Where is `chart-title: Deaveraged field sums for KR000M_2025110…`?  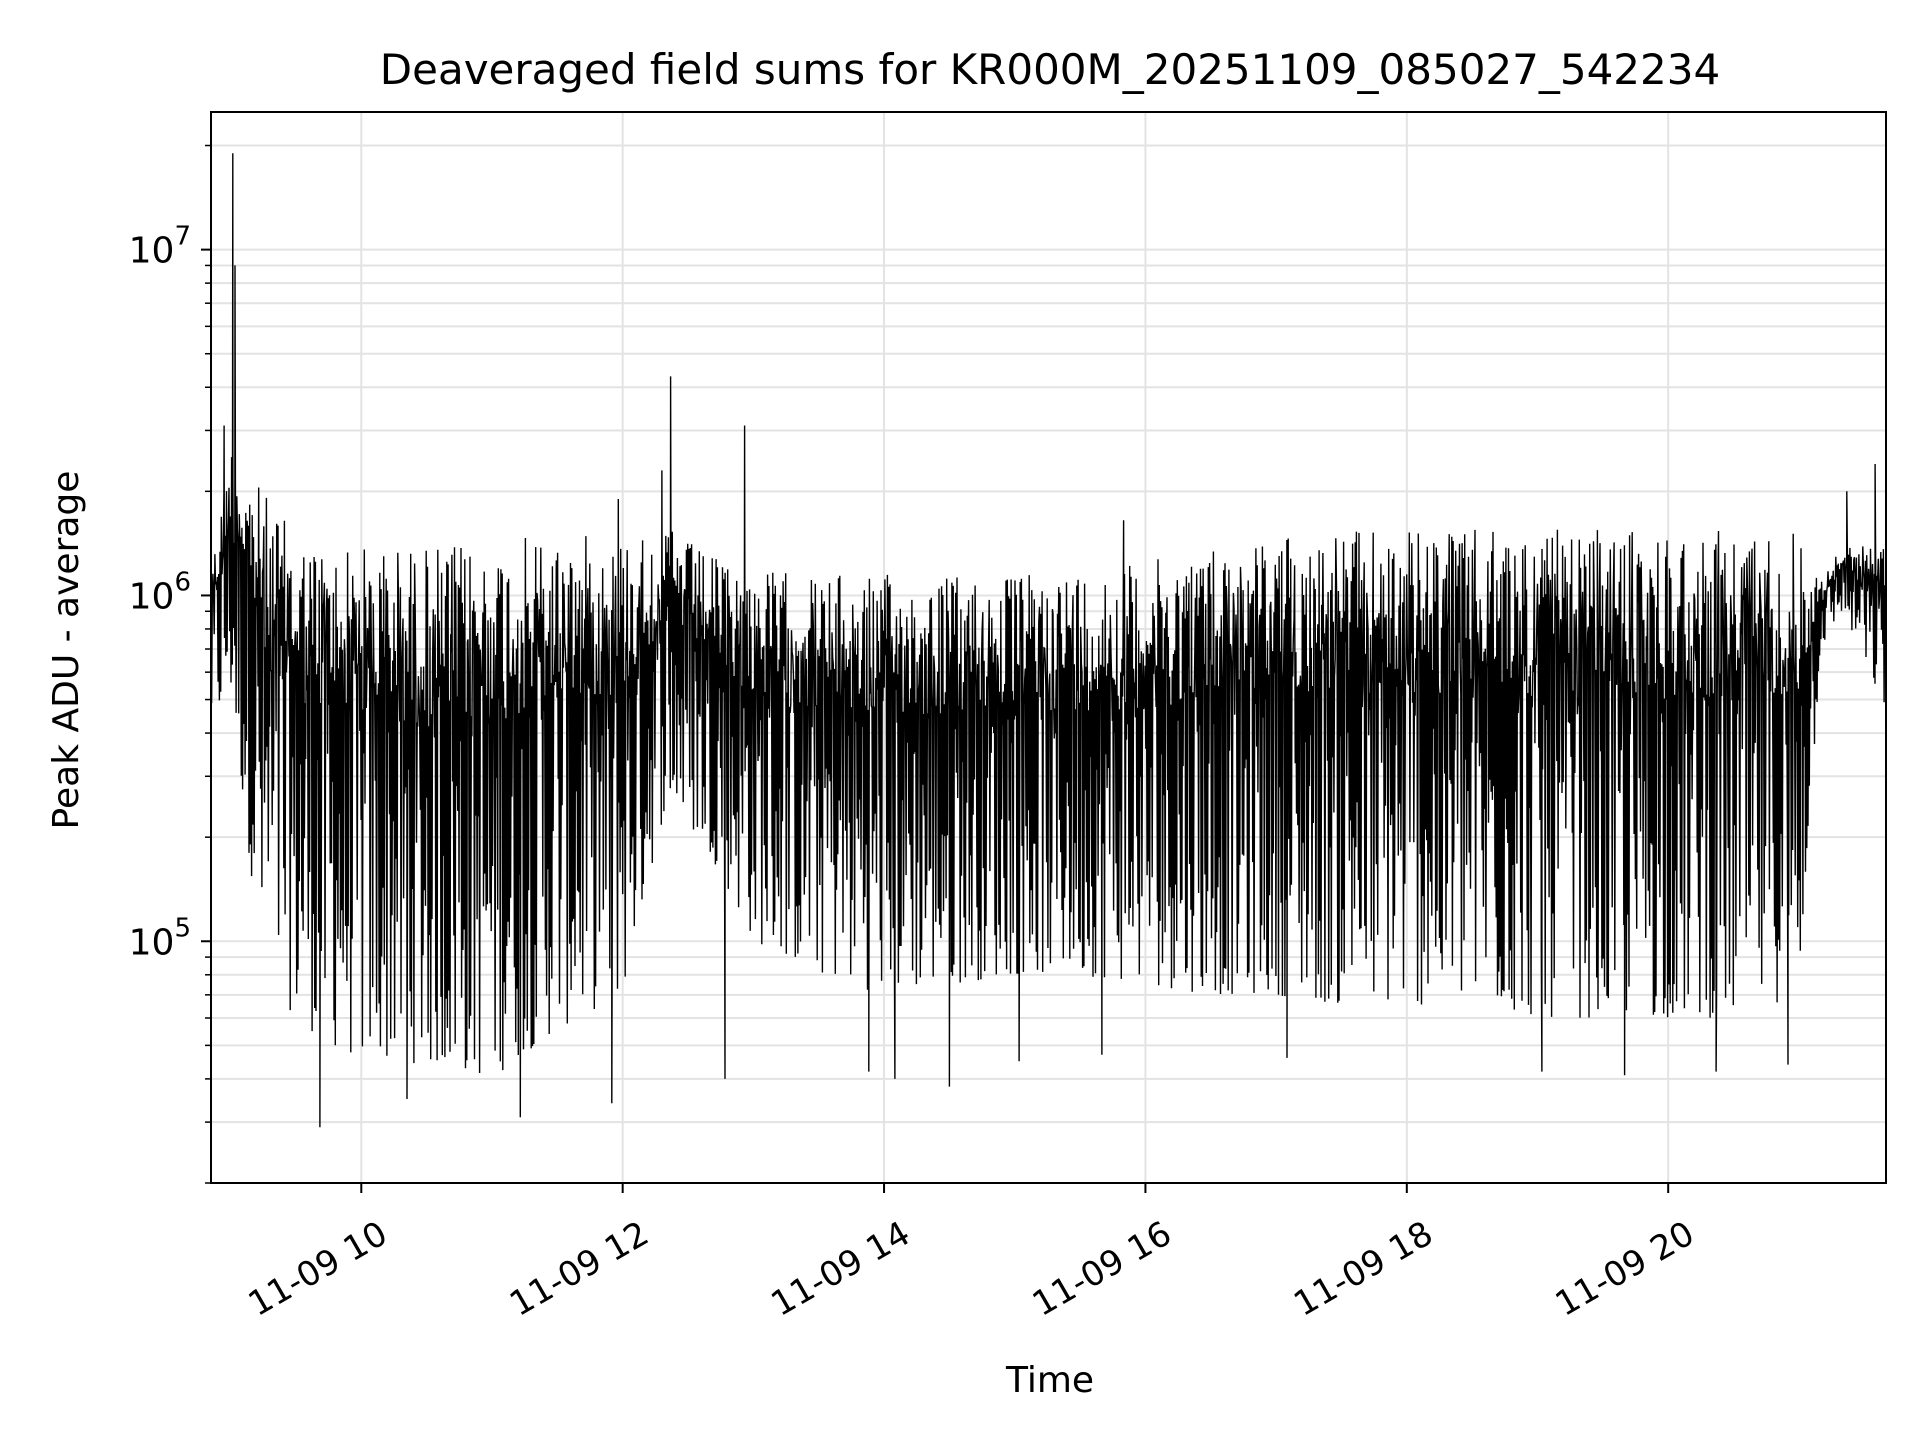 chart-title: Deaveraged field sums for KR000M_2025110… is located at coordinates (1050, 69).